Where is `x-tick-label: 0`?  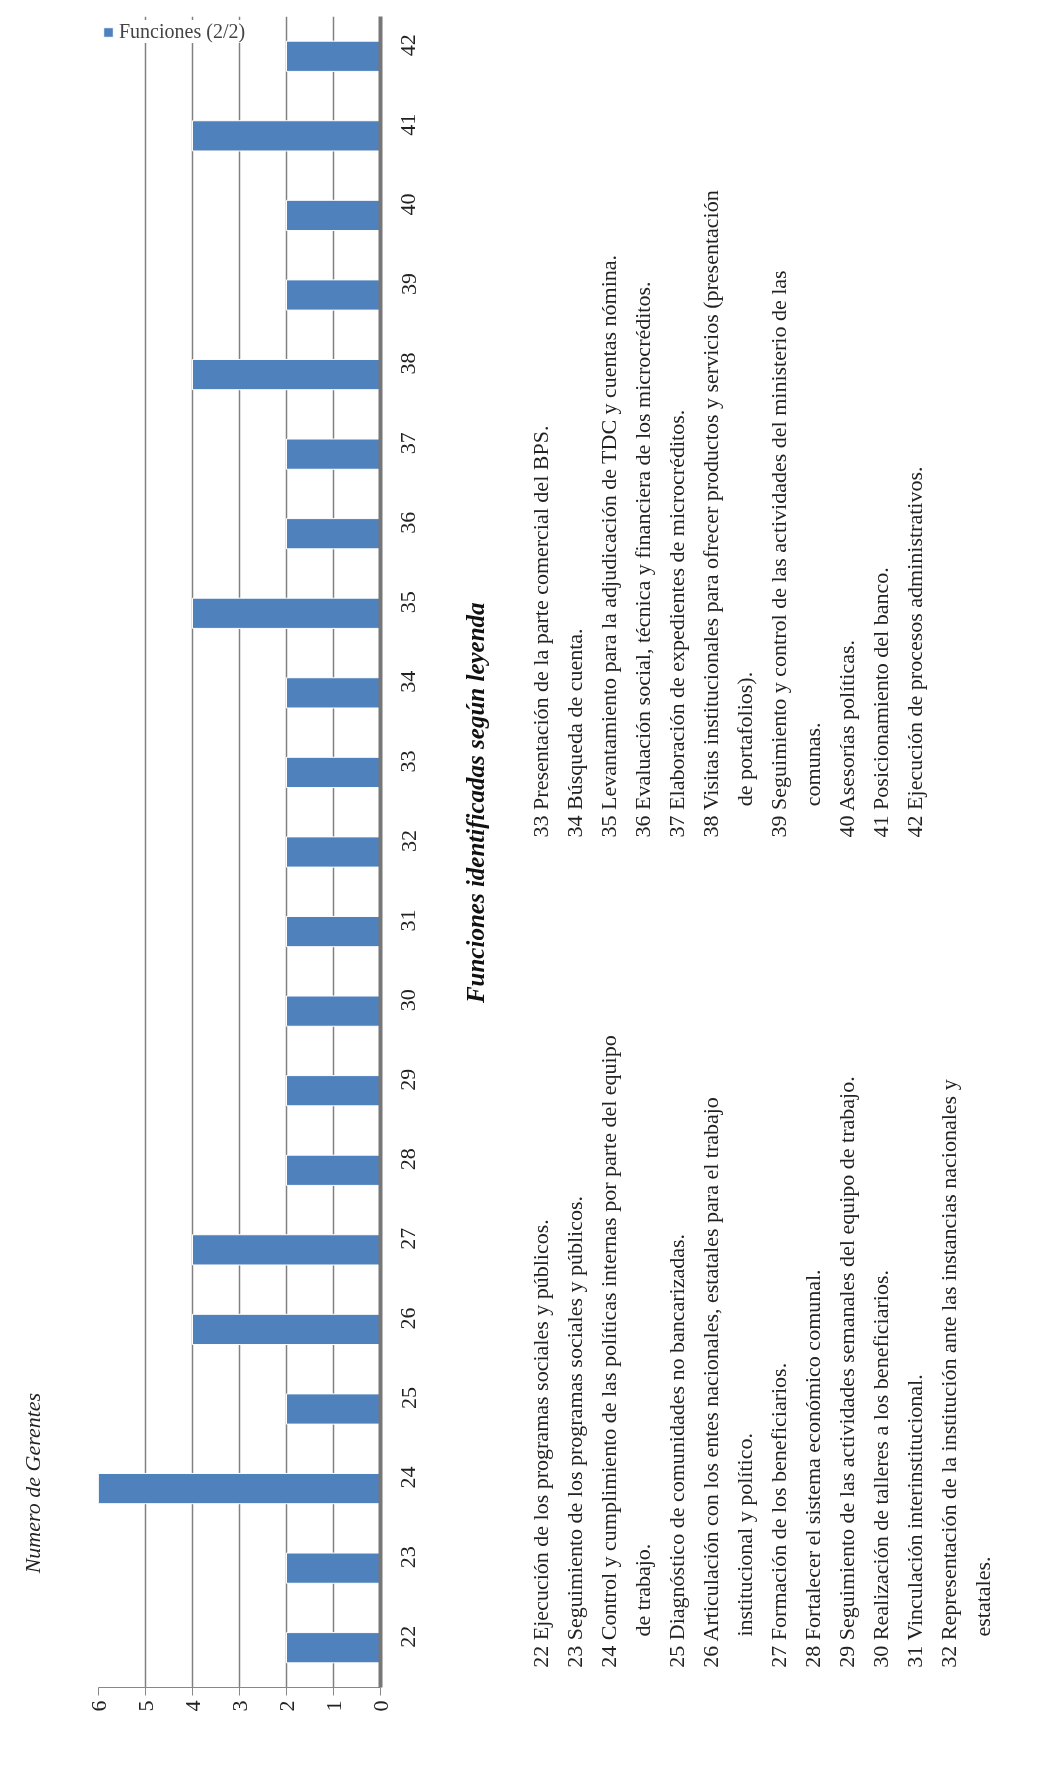
x-tick-label: 0 is located at coordinates (380, 1706).